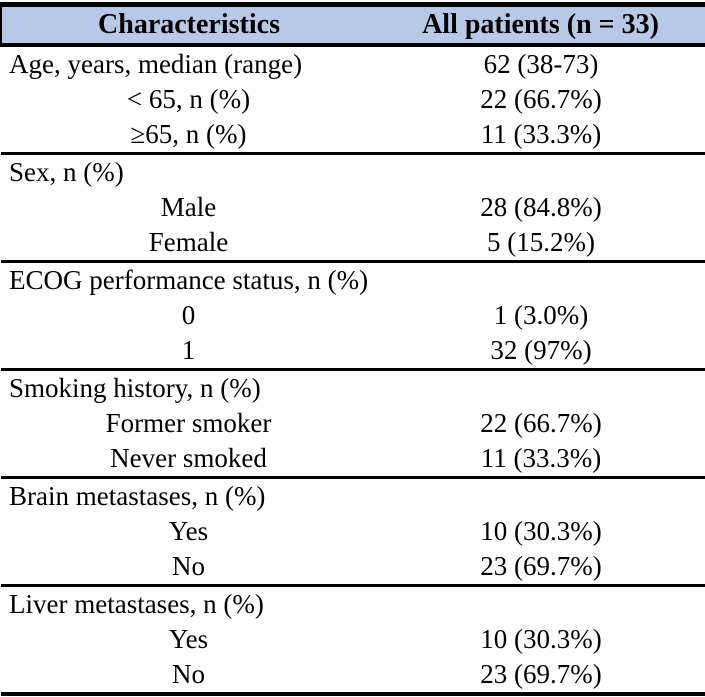 Image resolution: width=705 pixels, height=697 pixels. Describe the element at coordinates (353, 388) in the screenshot. I see `section-header-row: Smoking history, n (%)` at that location.